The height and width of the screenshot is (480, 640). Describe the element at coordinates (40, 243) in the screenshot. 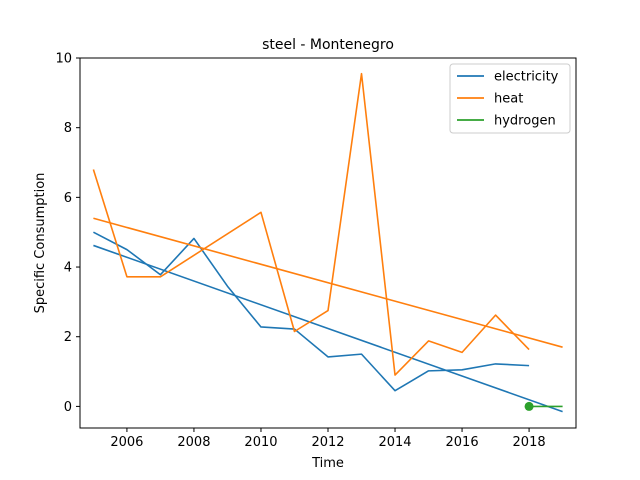

I see `y-axis-label: Specific Consumption` at that location.